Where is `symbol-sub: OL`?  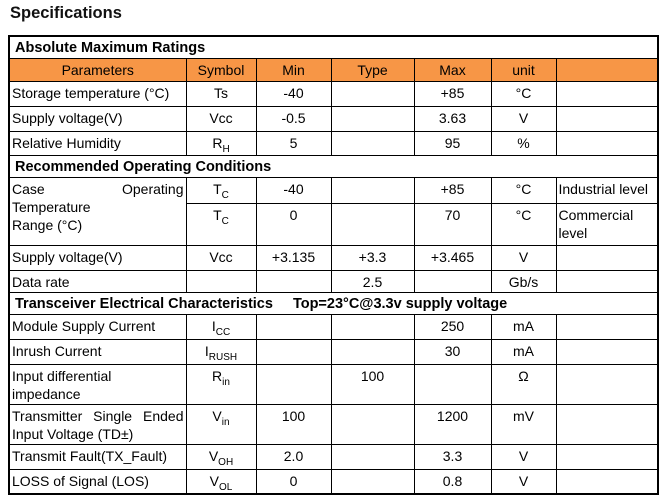
symbol-sub: OL is located at coordinates (226, 487).